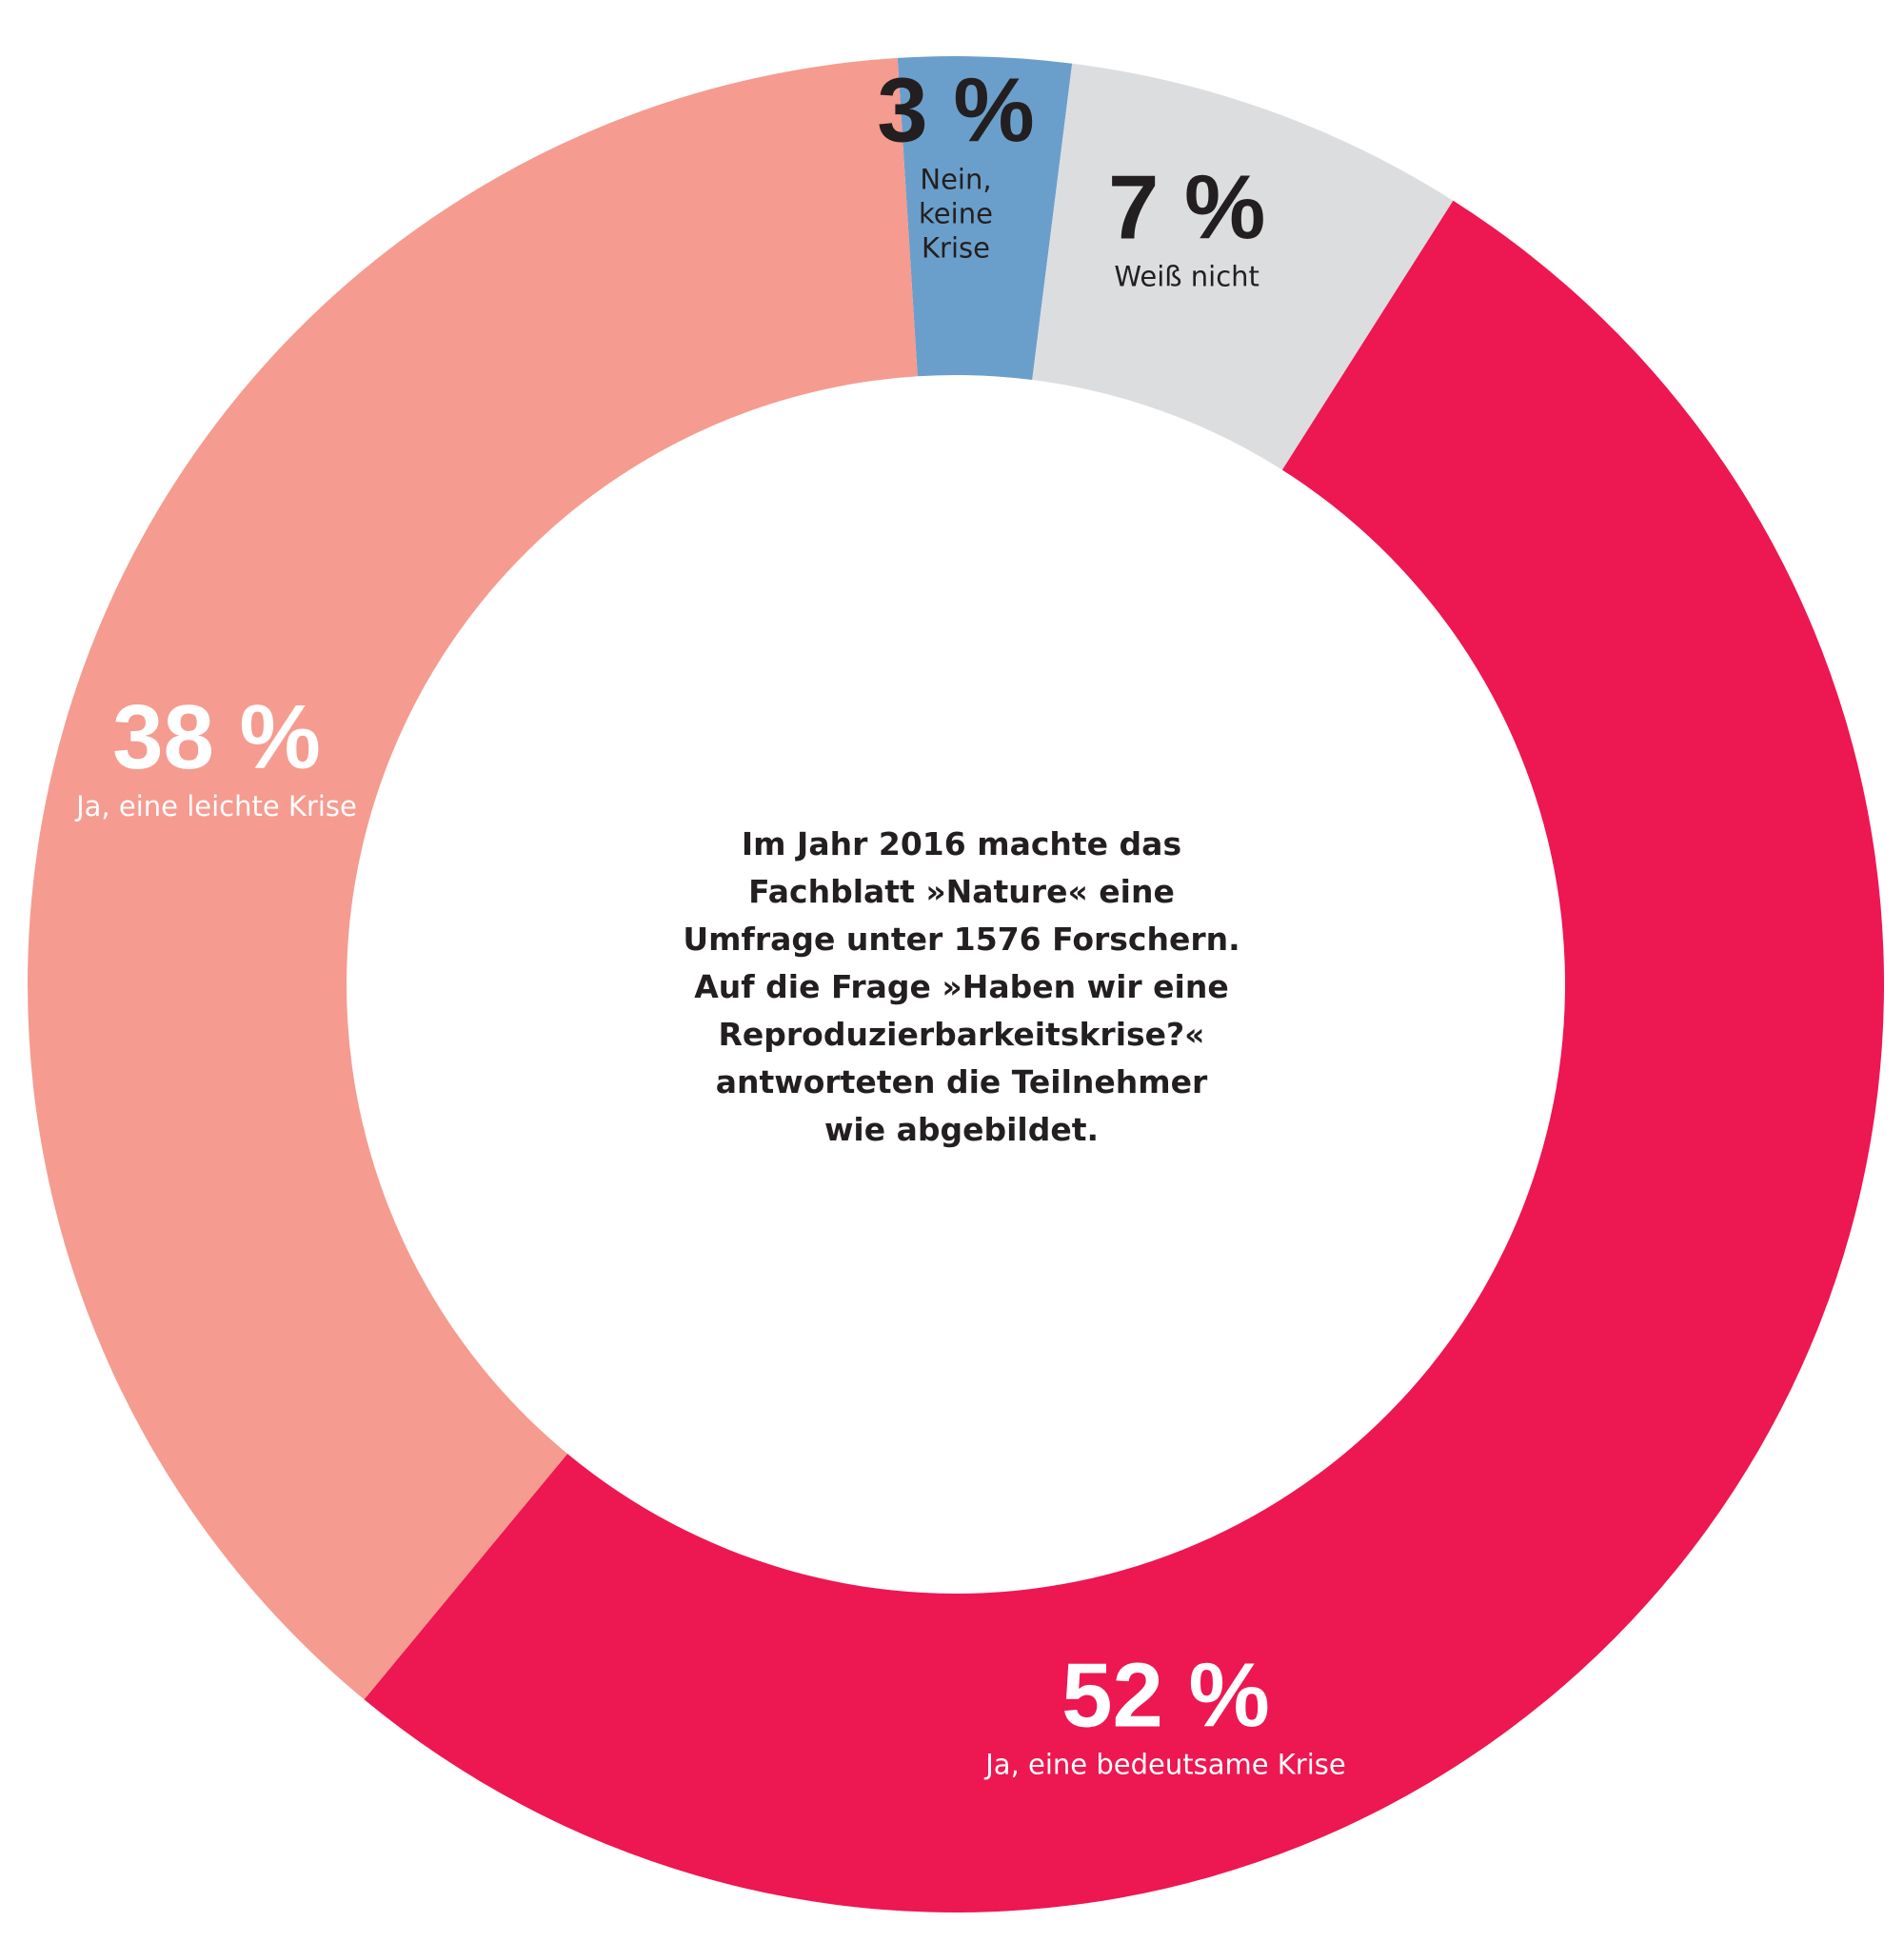 This screenshot has height=1942, width=1904. I want to click on slice-label-nein-keine-krise: Nein,, so click(955, 179).